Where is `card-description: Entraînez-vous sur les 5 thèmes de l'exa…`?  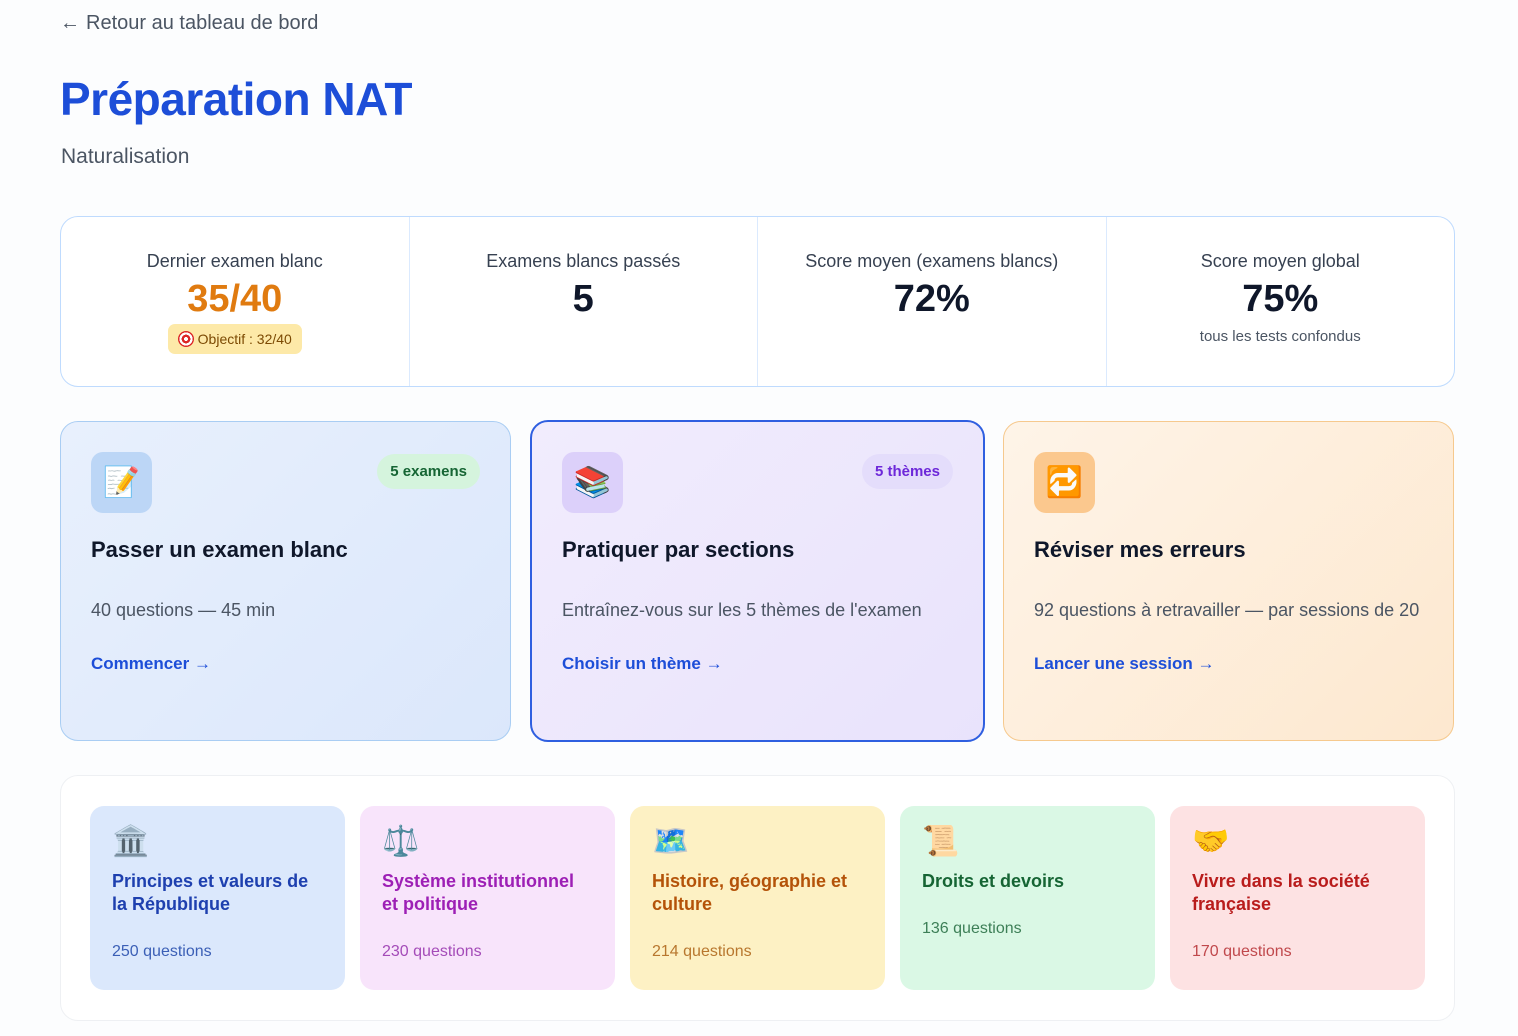
card-description: Entraînez-vous sur les 5 thèmes de l'exa… is located at coordinates (742, 610).